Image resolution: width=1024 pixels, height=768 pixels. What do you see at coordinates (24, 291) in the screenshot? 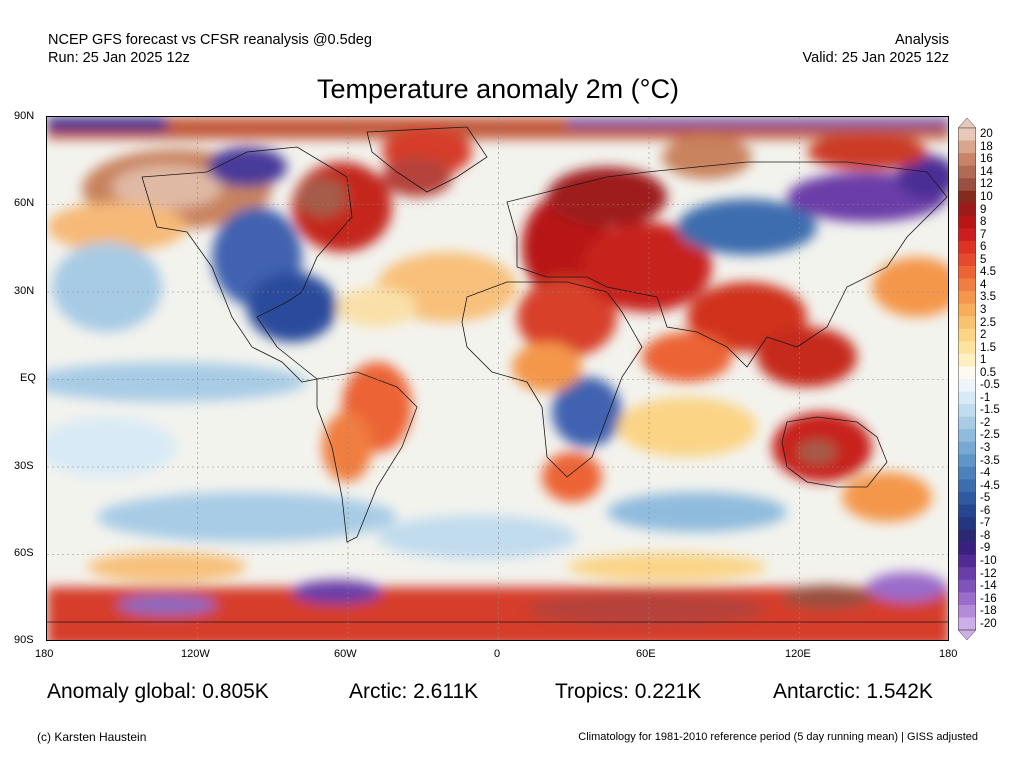
I see `y-tick-30n: 30N` at bounding box center [24, 291].